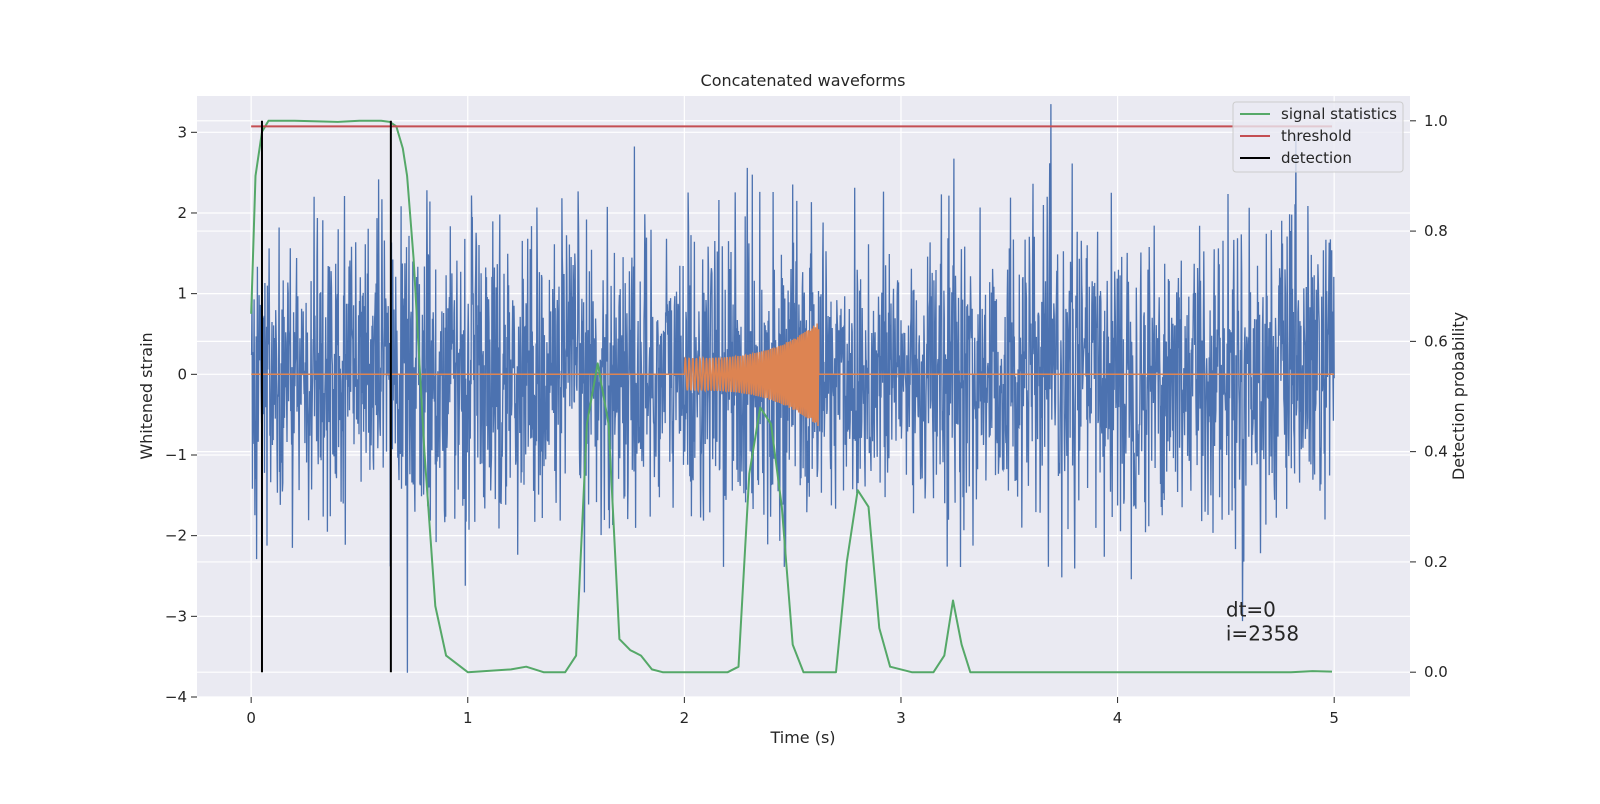 This screenshot has height=804, width=1600. Describe the element at coordinates (176, 616) in the screenshot. I see `y-tick-label-left: −3` at that location.